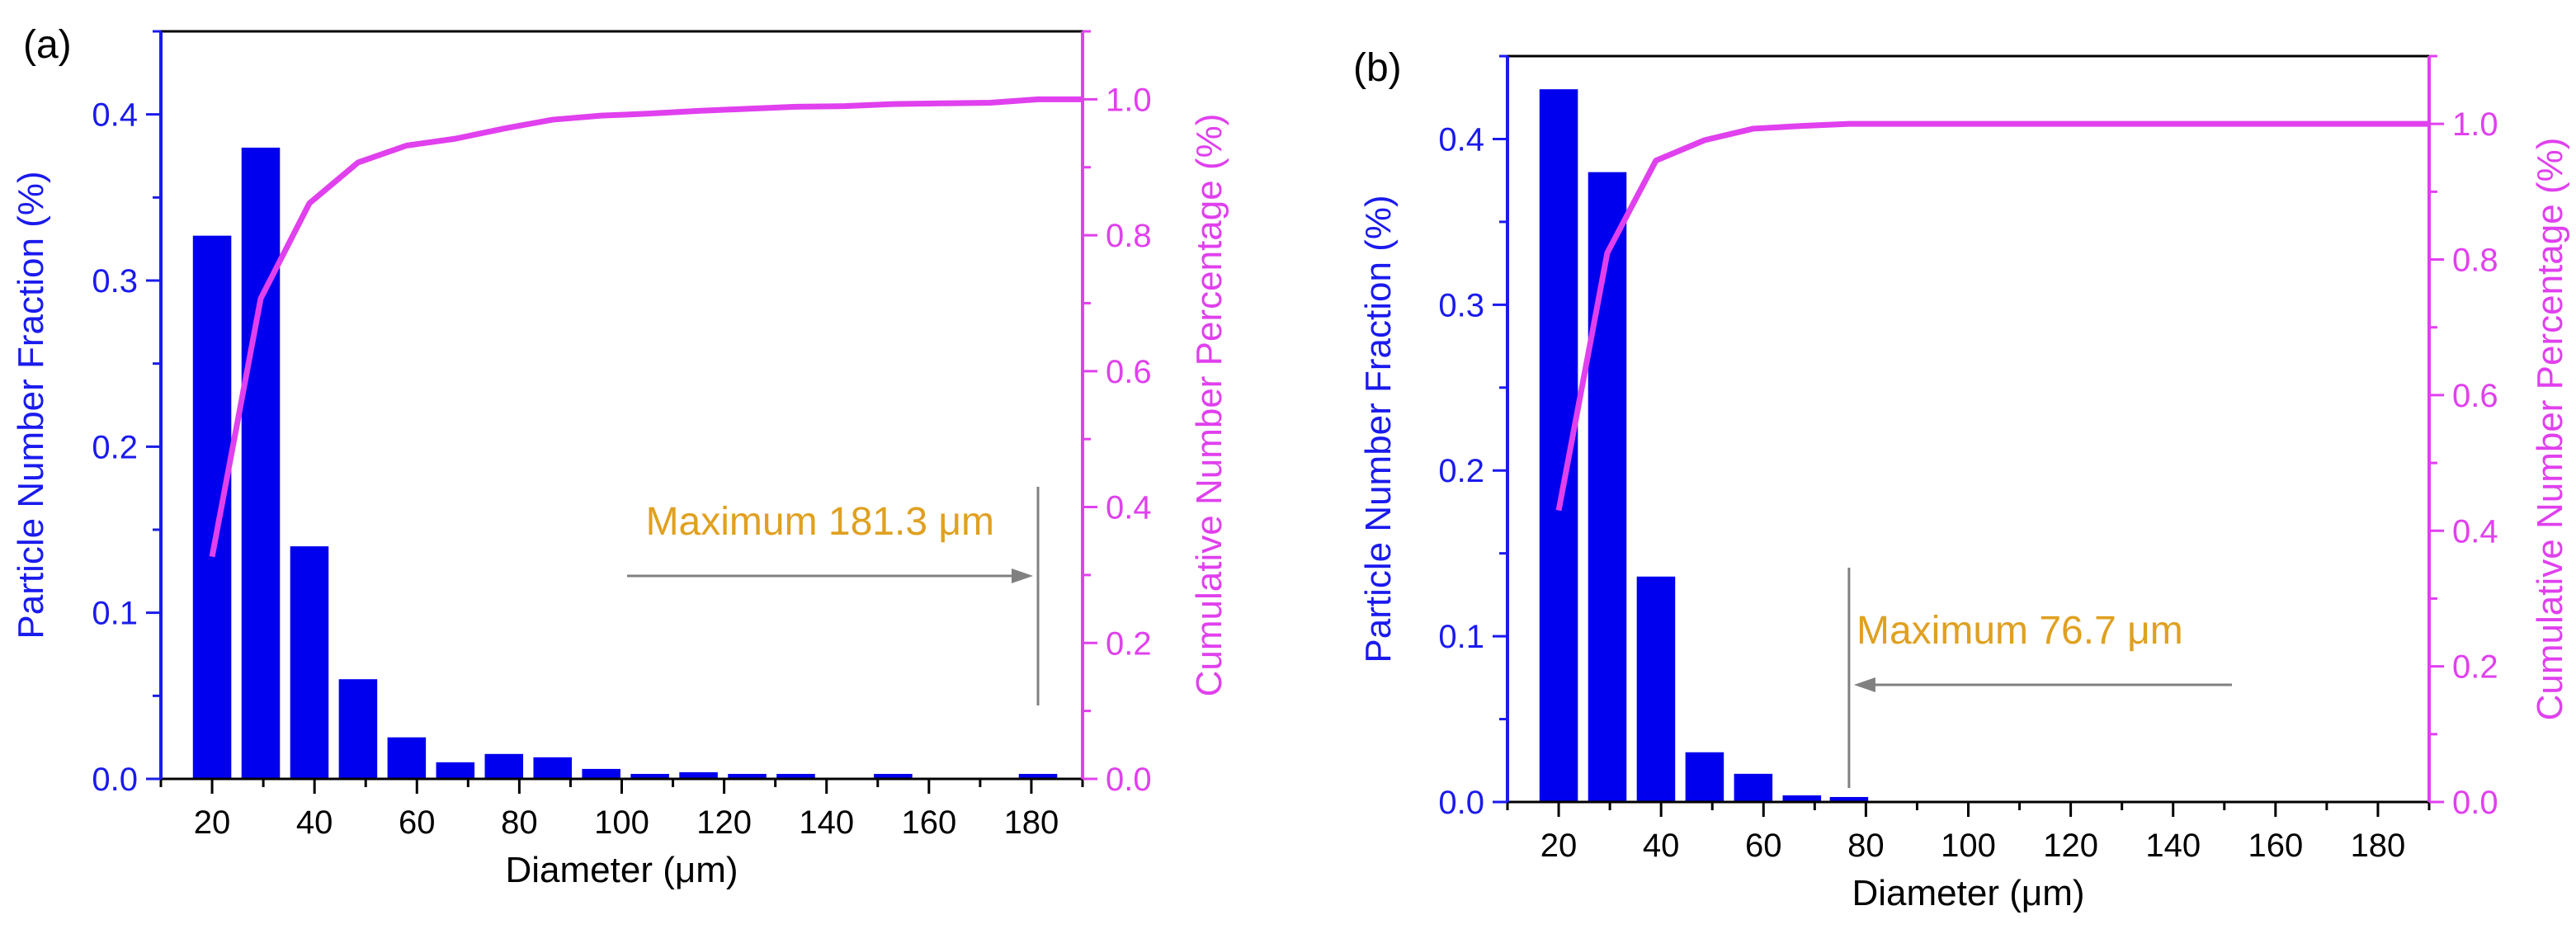  I want to click on panel-label: (b), so click(1377, 68).